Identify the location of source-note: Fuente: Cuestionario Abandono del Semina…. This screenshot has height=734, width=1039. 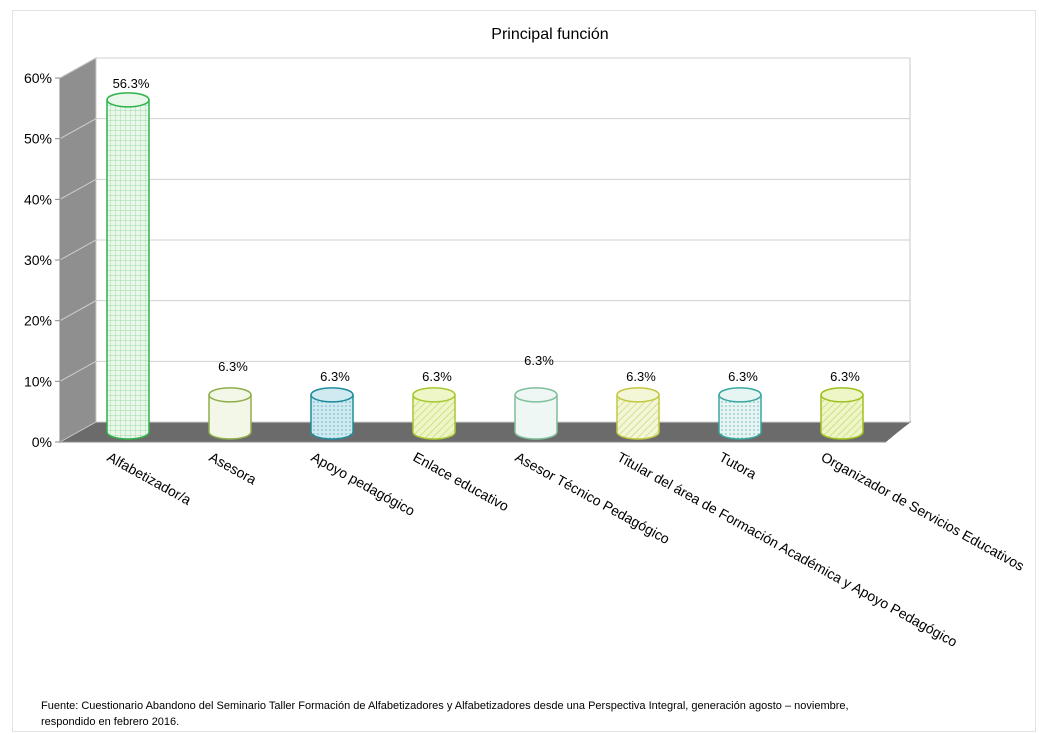
(445, 714).